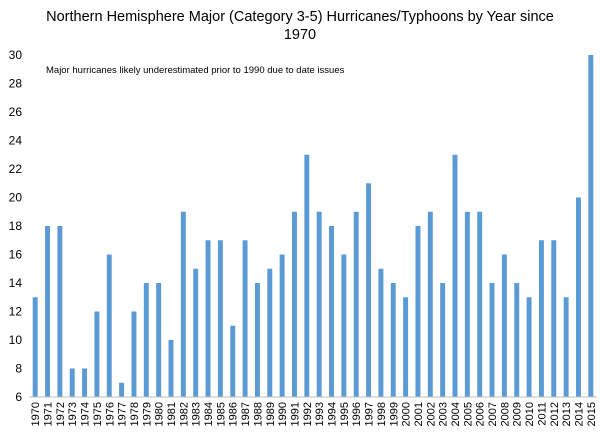  Describe the element at coordinates (86, 414) in the screenshot. I see `x-tick-label: 1974` at that location.